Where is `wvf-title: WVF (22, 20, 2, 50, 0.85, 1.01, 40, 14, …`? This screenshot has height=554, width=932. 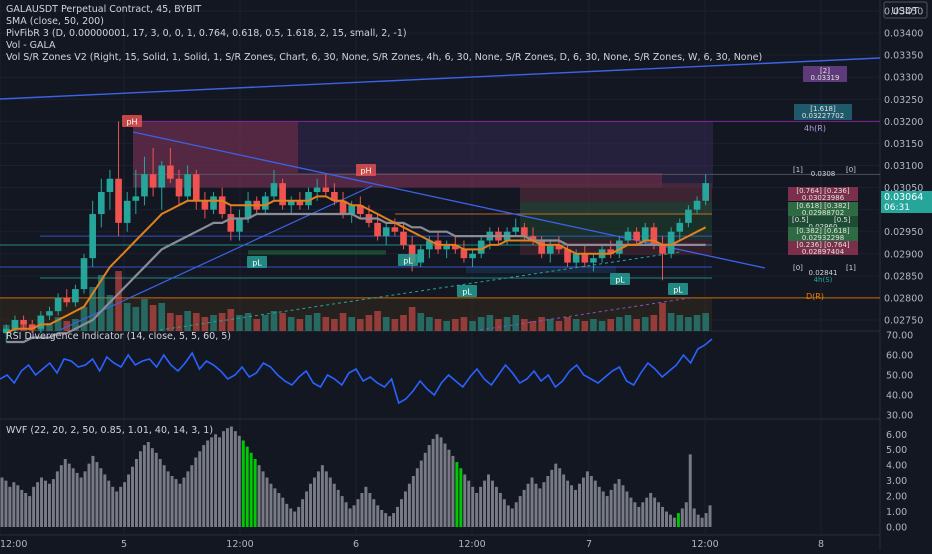
wvf-title: WVF (22, 20, 2, 50, 0.85, 1.01, 40, 14, … is located at coordinates (109, 430).